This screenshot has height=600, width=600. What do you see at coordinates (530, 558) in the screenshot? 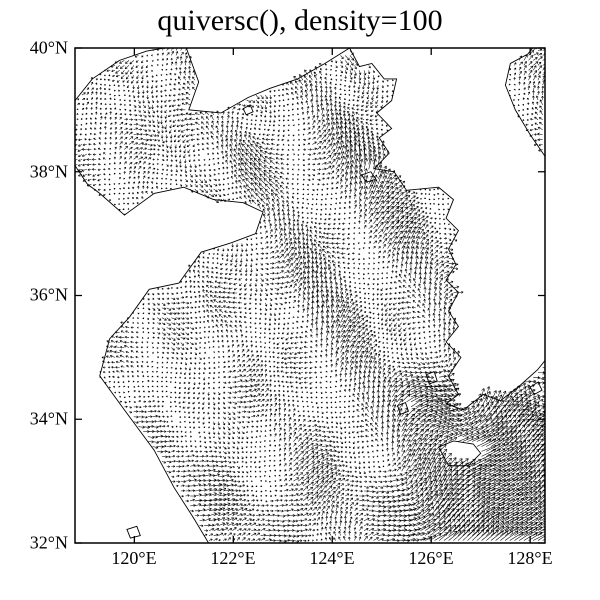
I see `x-tick-label-128e: 128°E` at bounding box center [530, 558].